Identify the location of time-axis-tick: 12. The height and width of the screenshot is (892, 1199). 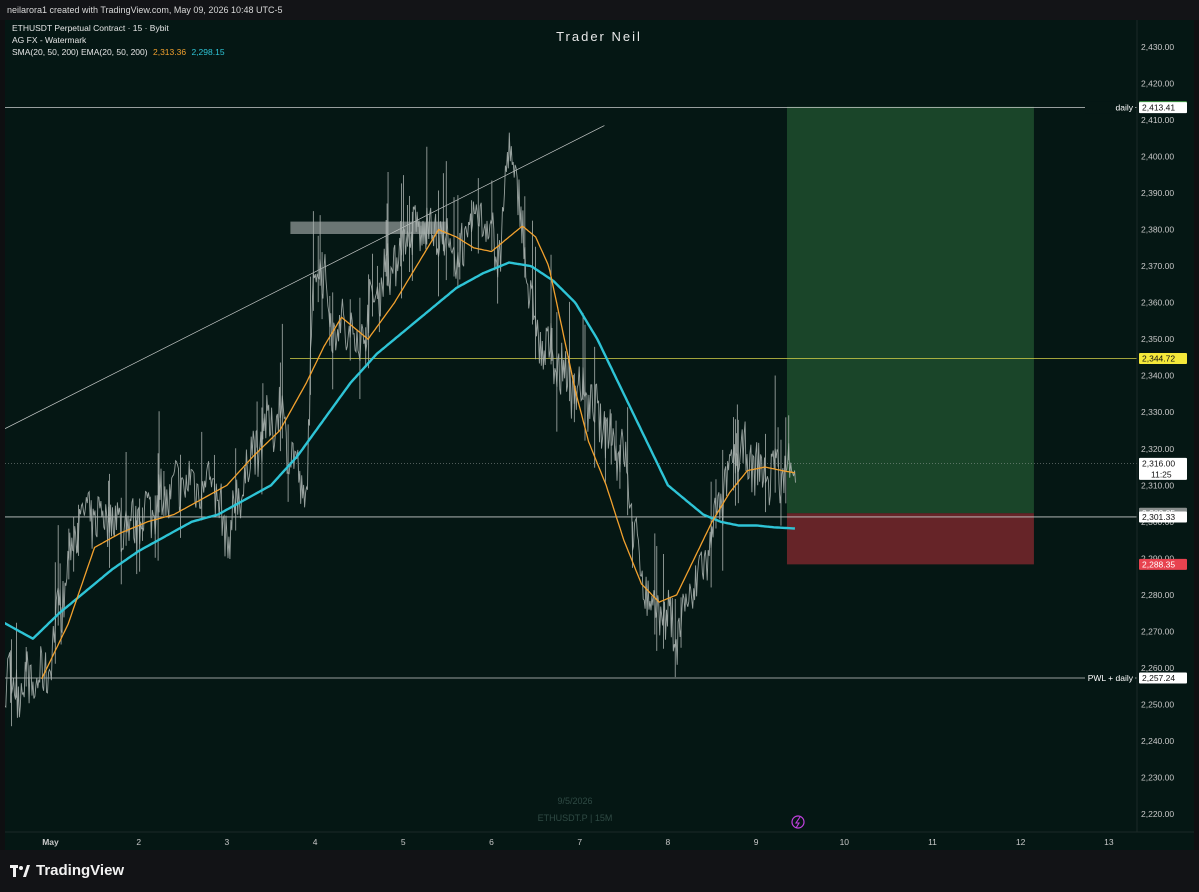
(1021, 842).